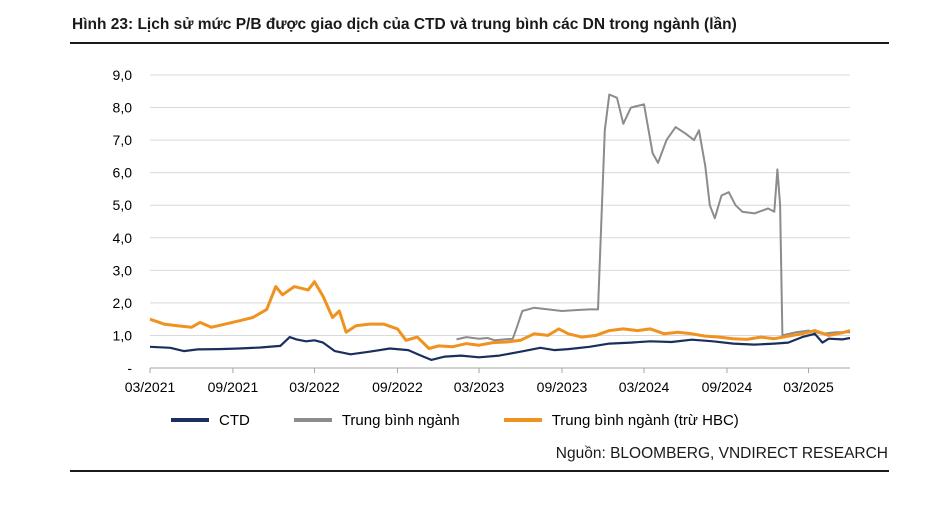 Image resolution: width=949 pixels, height=511 pixels. Describe the element at coordinates (727, 387) in the screenshot. I see `x-tick-label: 09/2024` at that location.